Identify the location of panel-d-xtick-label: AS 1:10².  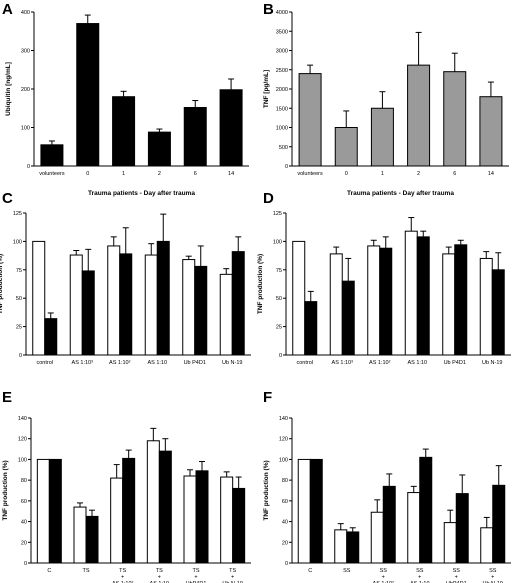
(380, 363).